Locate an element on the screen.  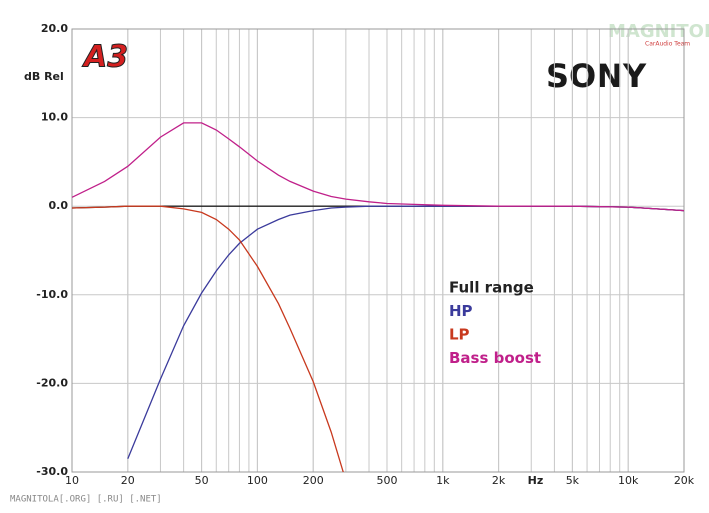
x-tick-label: 10 is located at coordinates (72, 480).